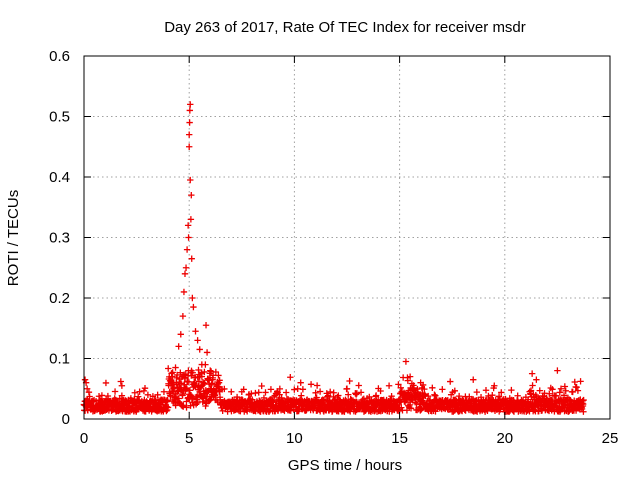 The height and width of the screenshot is (480, 640). Describe the element at coordinates (399, 438) in the screenshot. I see `x-tick-label: 15` at that location.